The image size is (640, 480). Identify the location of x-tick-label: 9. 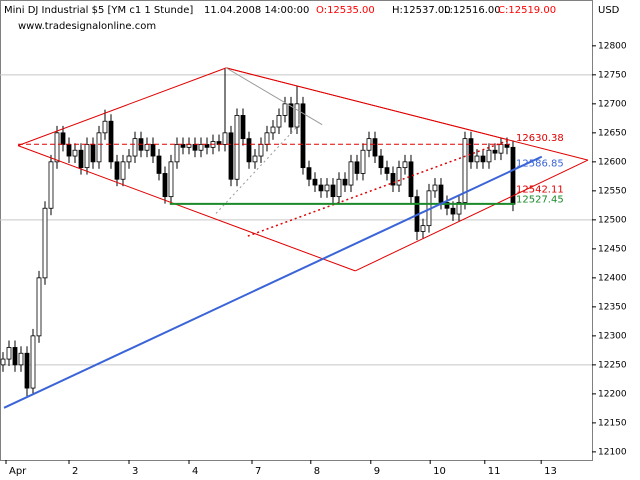
(377, 471).